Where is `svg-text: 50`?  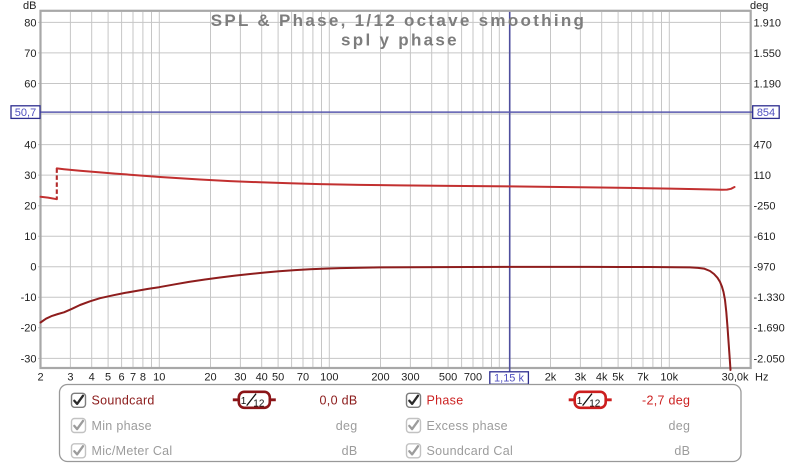 svg-text: 50 is located at coordinates (278, 377).